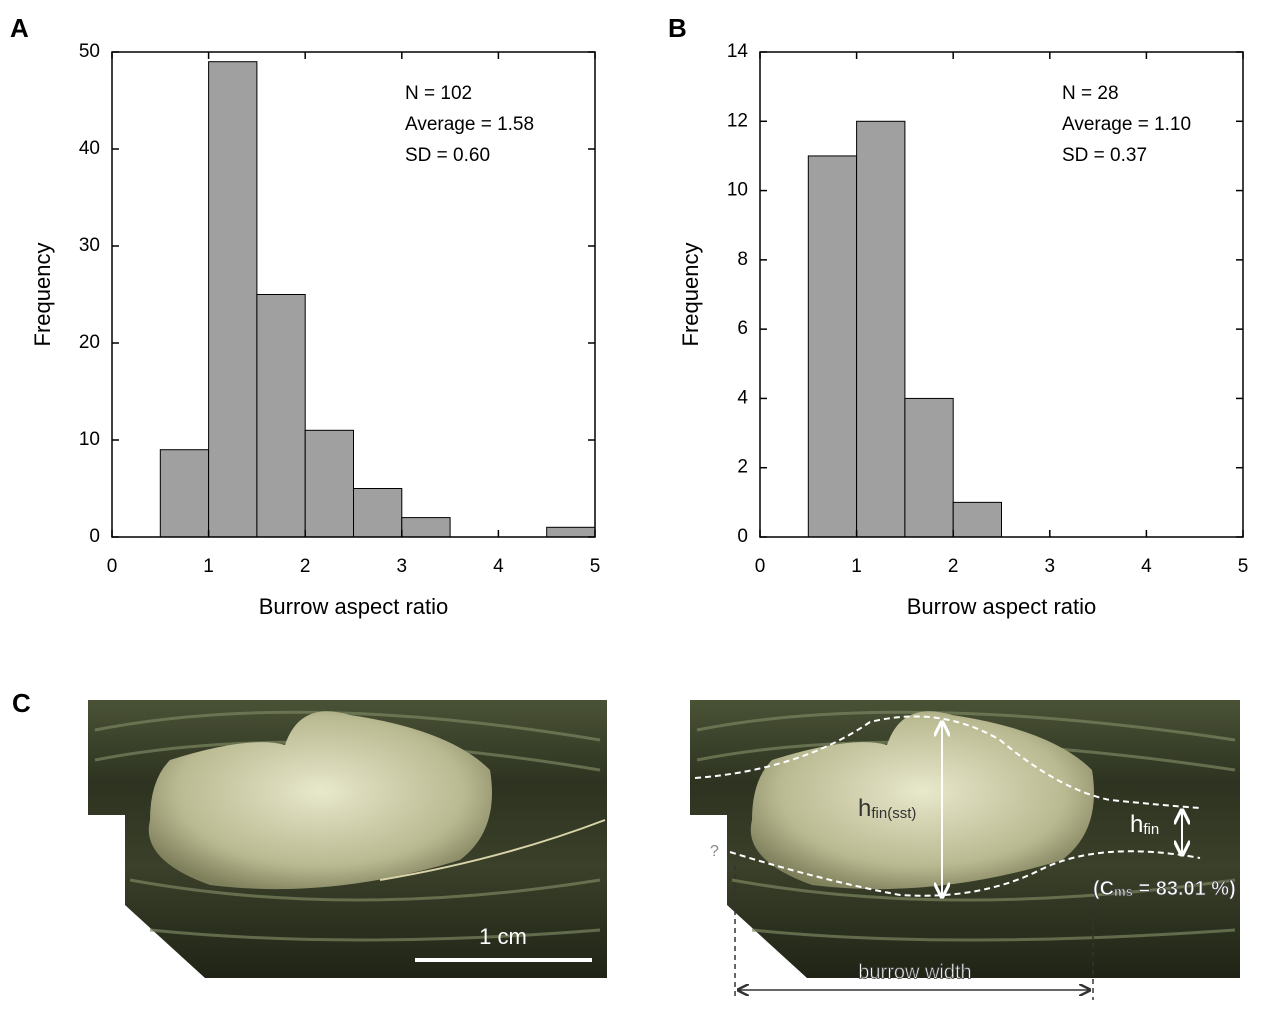 This screenshot has height=1012, width=1266. Describe the element at coordinates (438, 93) in the screenshot. I see `annotation: N = 102` at that location.